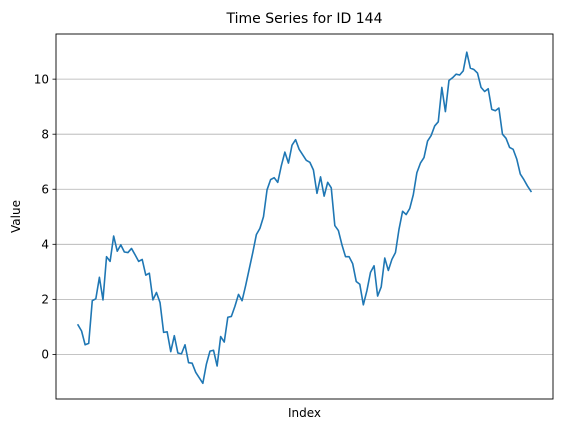 The width and height of the screenshot is (562, 436). I want to click on y-tick-label: 6, so click(45, 190).